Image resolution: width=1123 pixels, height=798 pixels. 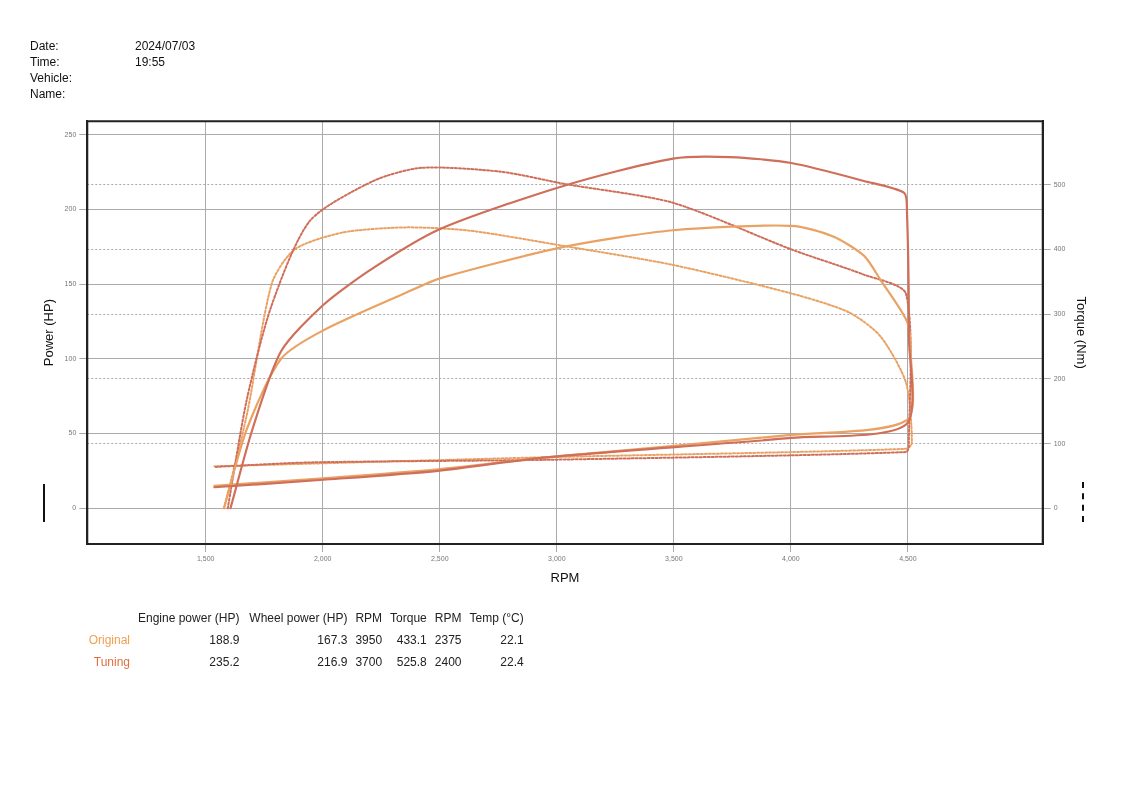 What do you see at coordinates (512, 640) in the screenshot?
I see `data-label: 22.1` at bounding box center [512, 640].